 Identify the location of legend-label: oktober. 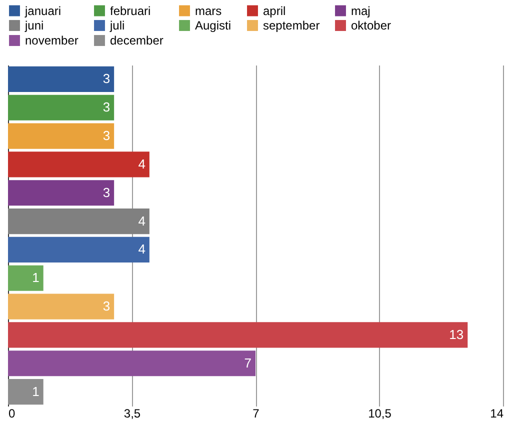
(371, 25).